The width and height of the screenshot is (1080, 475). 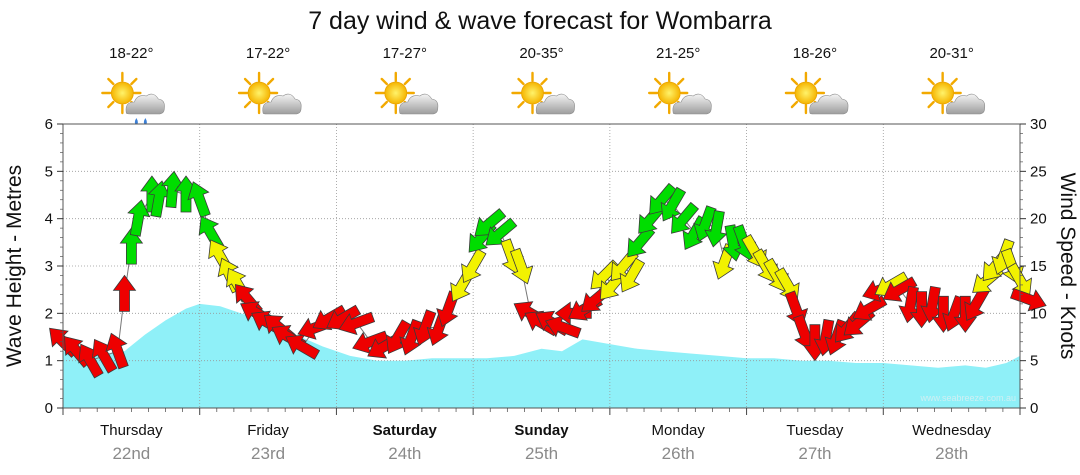 What do you see at coordinates (679, 430) in the screenshot?
I see `day-name-label: Monday` at bounding box center [679, 430].